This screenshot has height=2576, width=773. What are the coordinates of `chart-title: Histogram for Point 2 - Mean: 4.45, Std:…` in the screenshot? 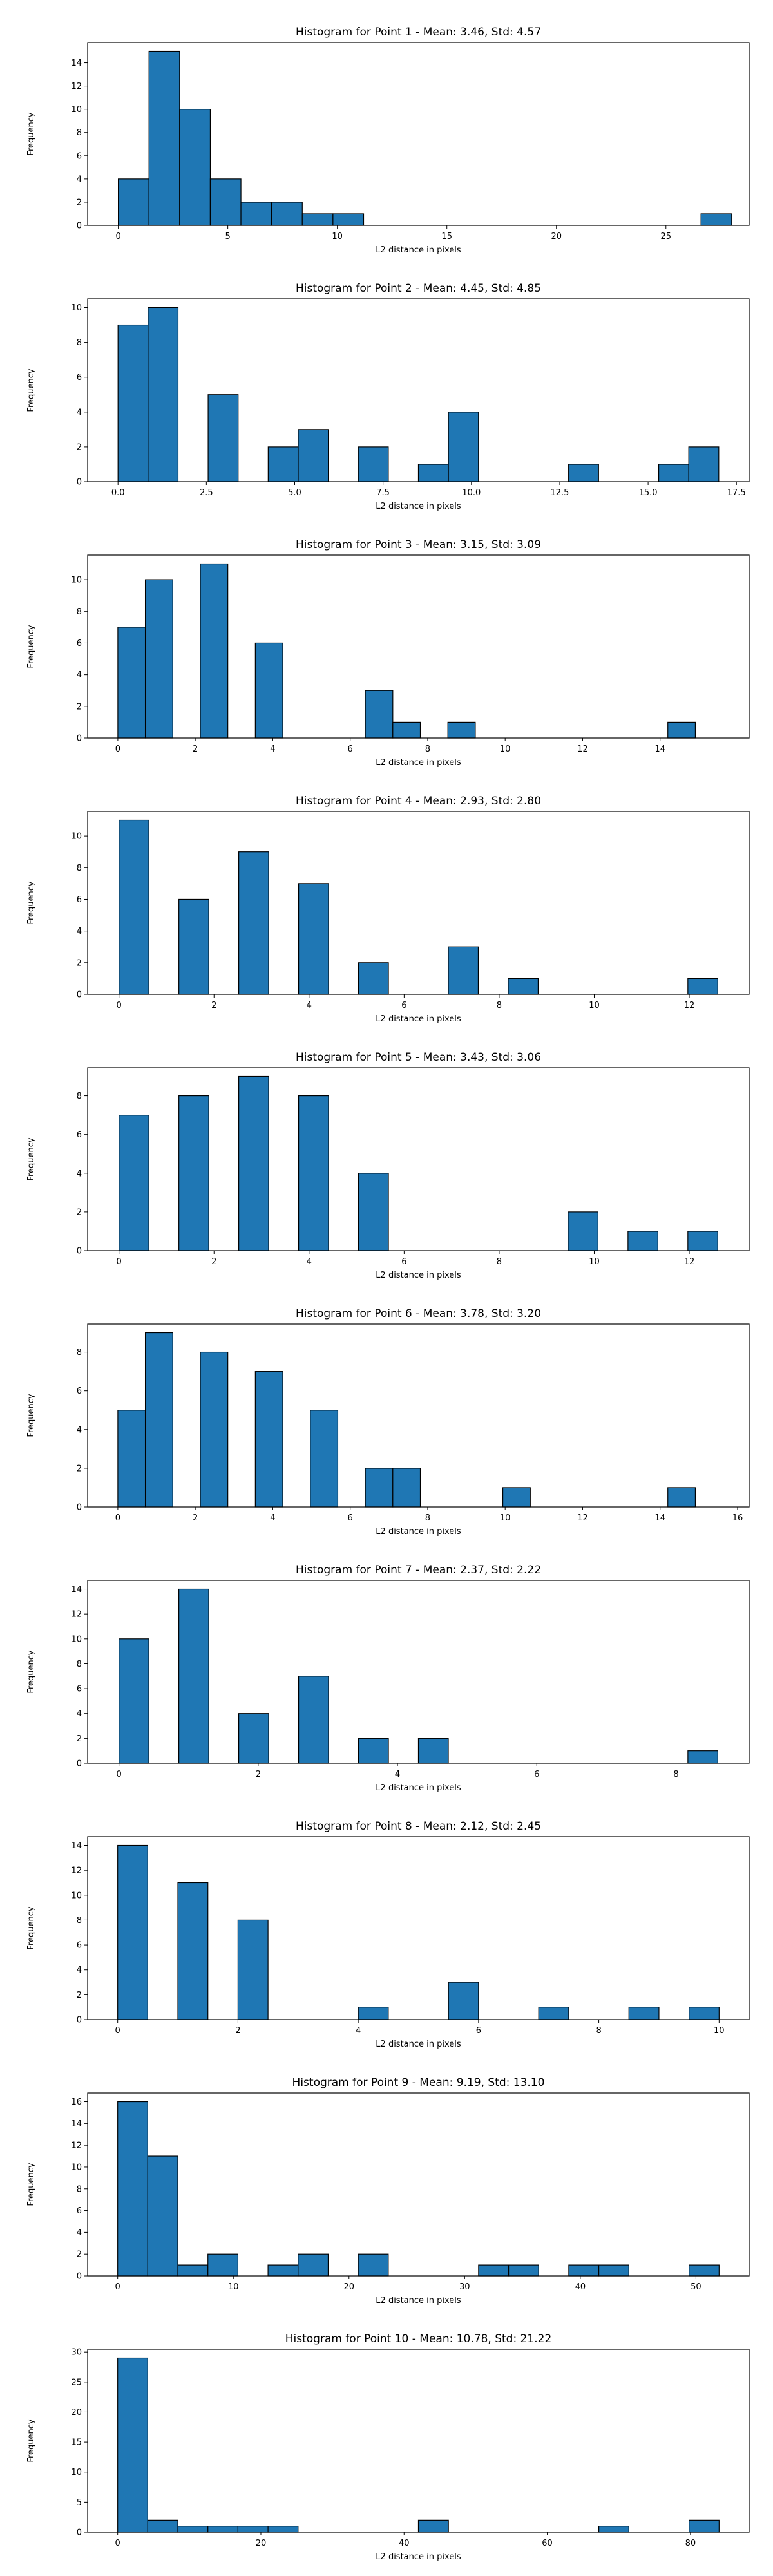 It's located at (418, 288).